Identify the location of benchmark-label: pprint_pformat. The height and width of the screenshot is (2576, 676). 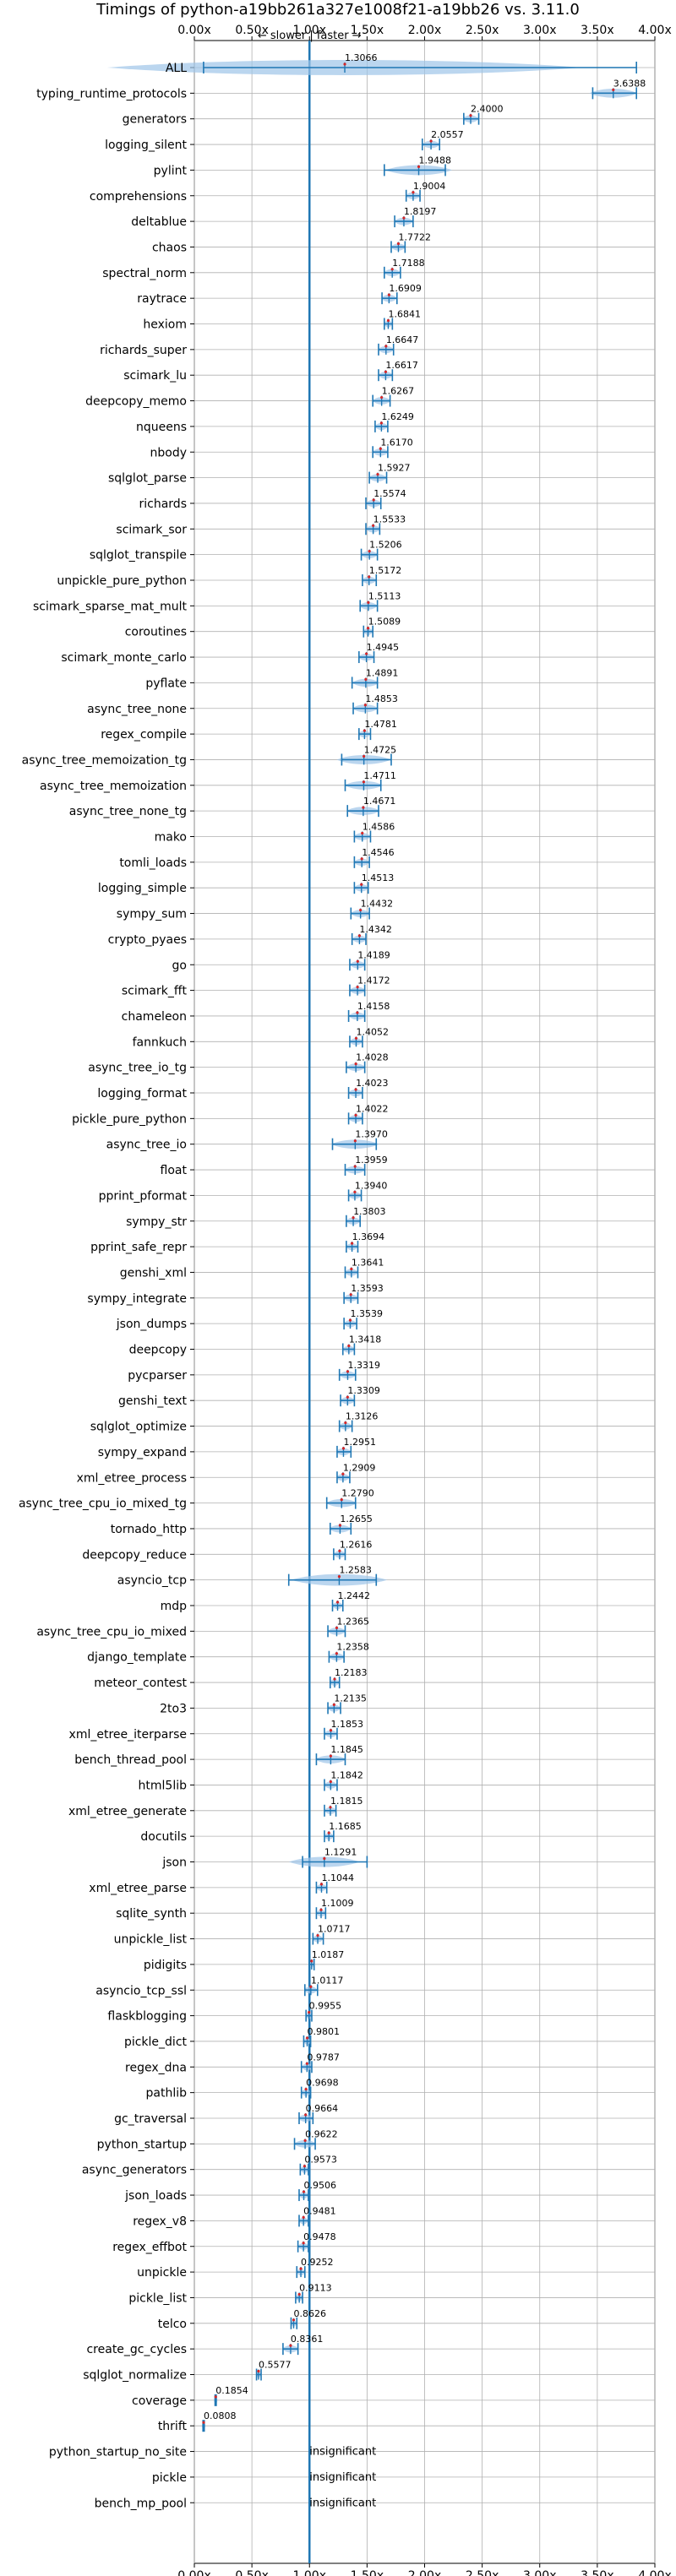
(143, 1196).